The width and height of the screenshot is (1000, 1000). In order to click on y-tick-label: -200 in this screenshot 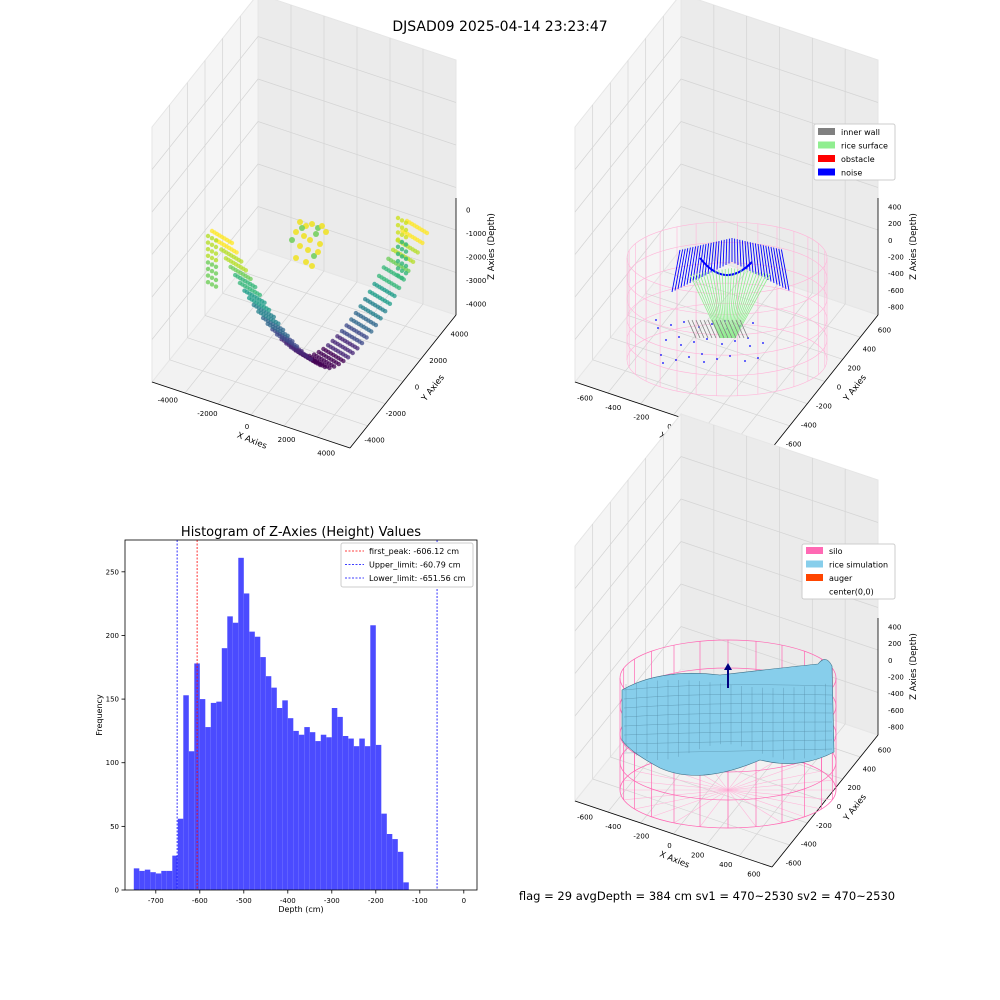, I will do `click(824, 407)`.